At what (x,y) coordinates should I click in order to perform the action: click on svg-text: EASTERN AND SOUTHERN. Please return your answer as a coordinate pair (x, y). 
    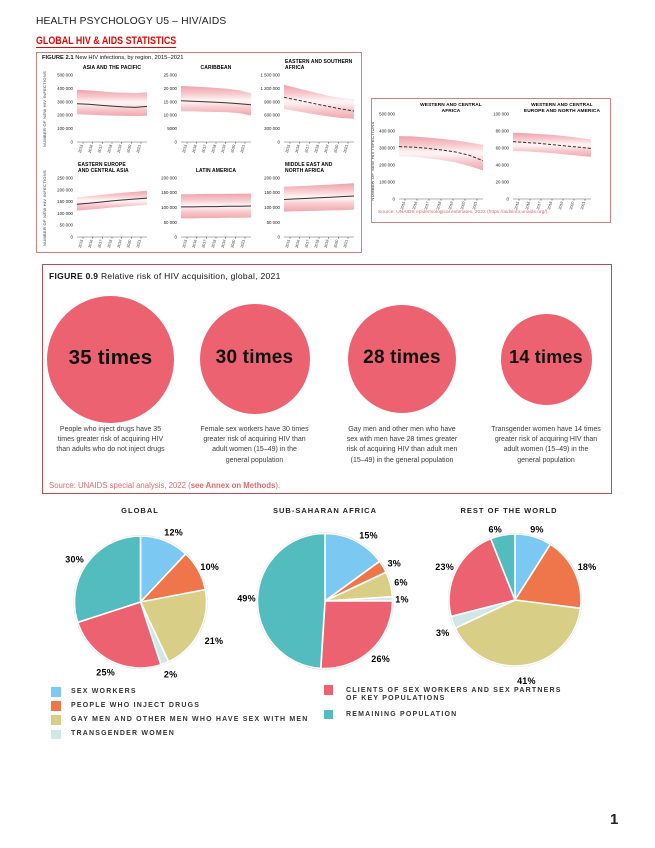
    Looking at the image, I should click on (319, 62).